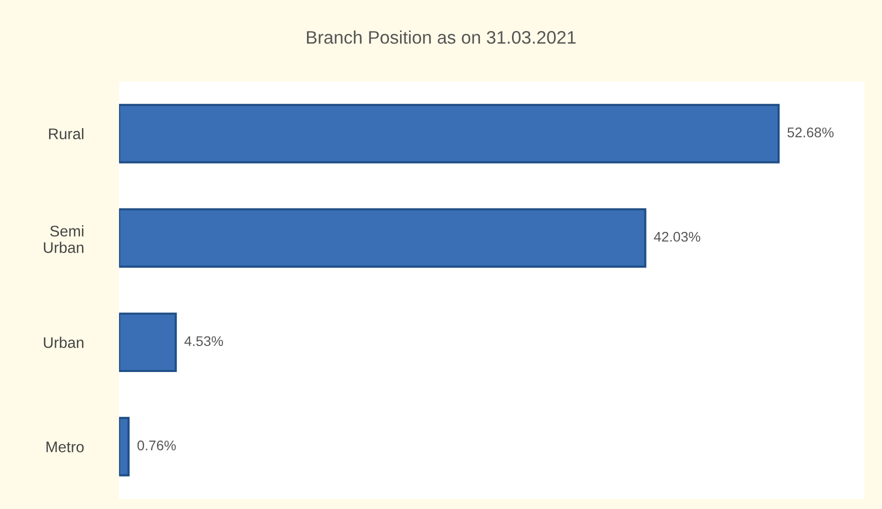 The height and width of the screenshot is (509, 882). Describe the element at coordinates (65, 447) in the screenshot. I see `y-tick-label: Metro` at that location.